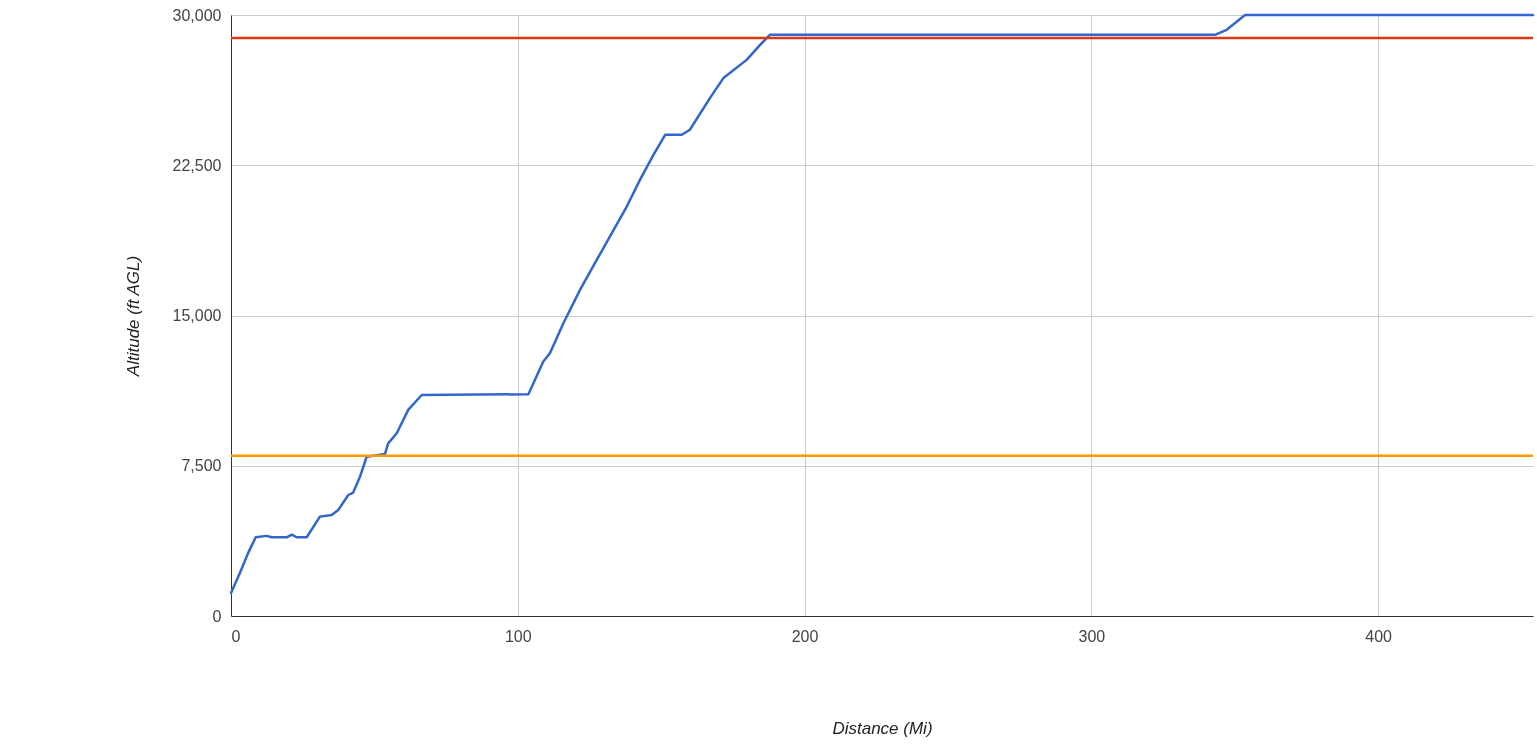 The image size is (1537, 744). I want to click on x-tick-label: 300, so click(1092, 636).